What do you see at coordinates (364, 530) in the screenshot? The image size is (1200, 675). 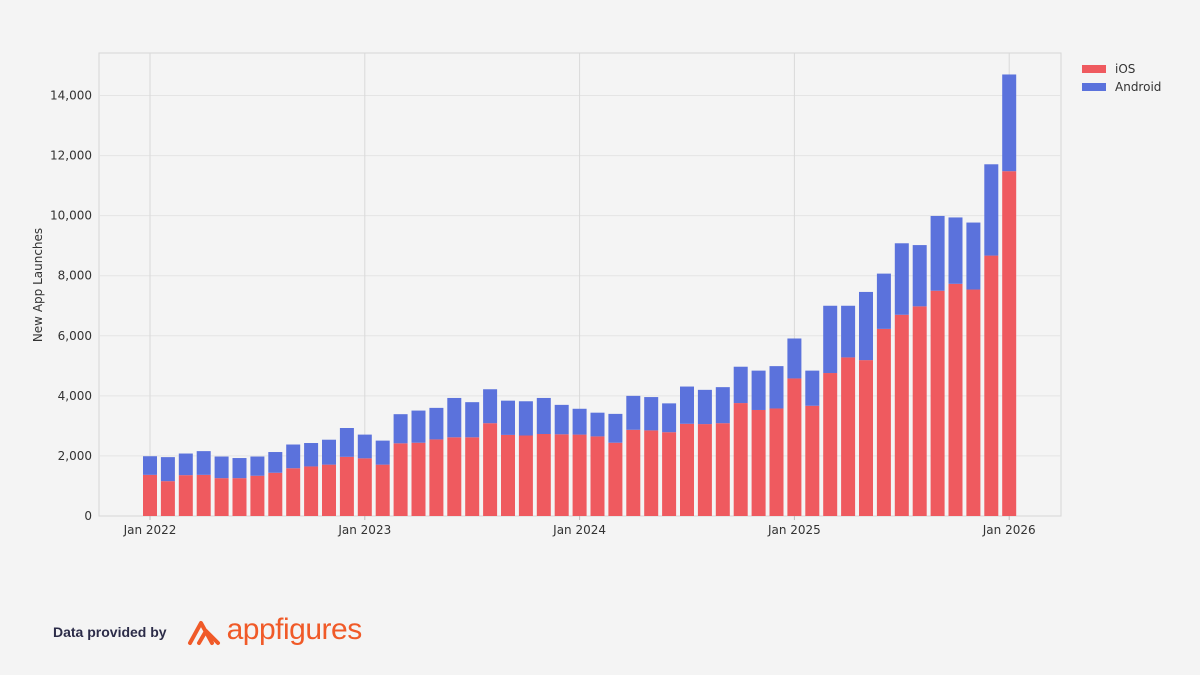 I see `x-tick-label: Jan 2023` at bounding box center [364, 530].